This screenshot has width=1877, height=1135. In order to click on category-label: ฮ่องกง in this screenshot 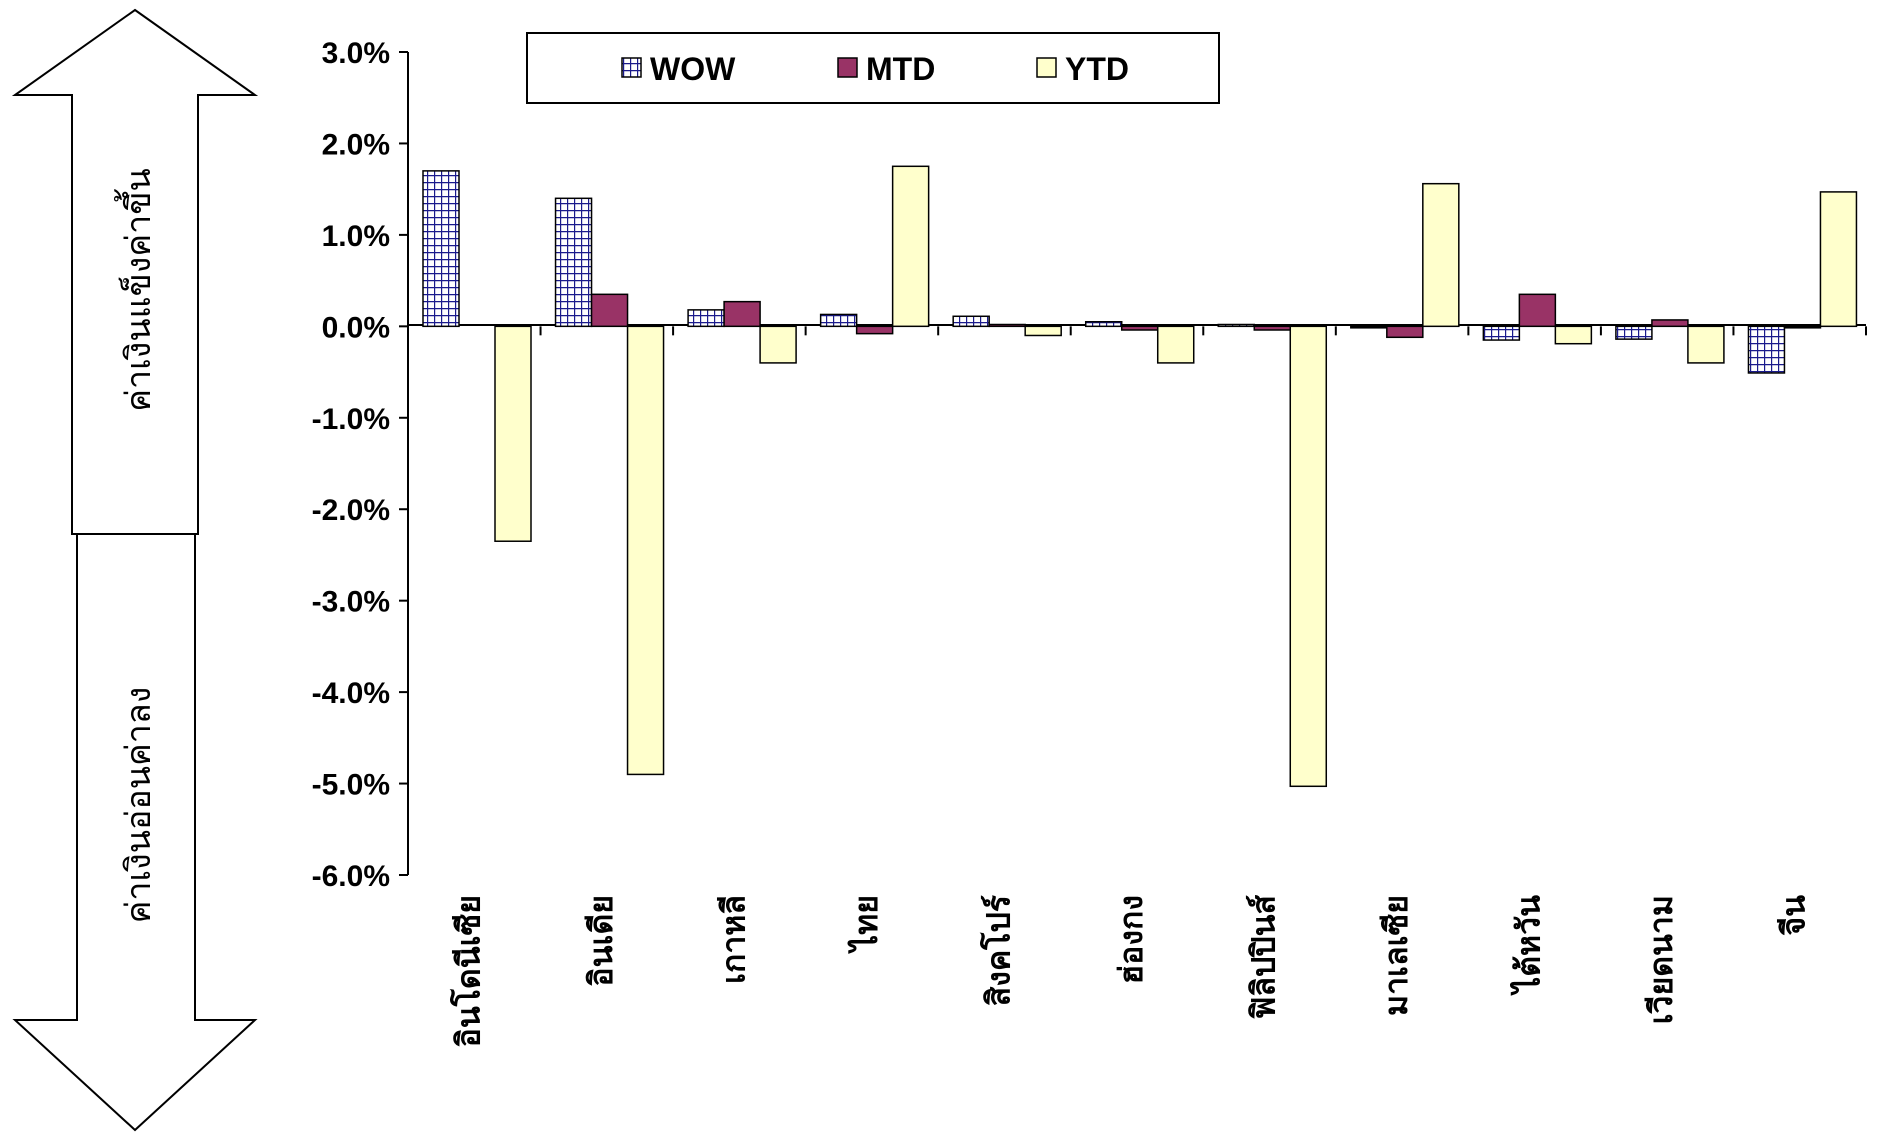, I will do `click(1131, 939)`.